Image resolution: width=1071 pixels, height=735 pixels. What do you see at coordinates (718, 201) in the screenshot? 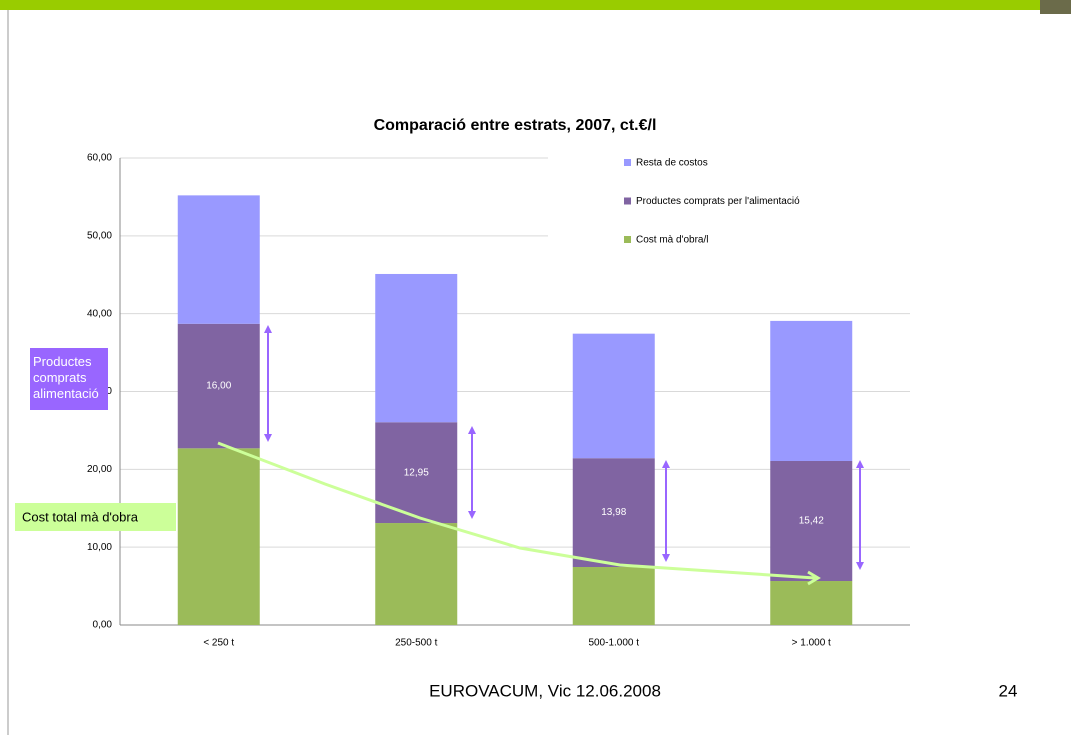
I see `legend-label: Productes comprats per l'alimentació` at bounding box center [718, 201].